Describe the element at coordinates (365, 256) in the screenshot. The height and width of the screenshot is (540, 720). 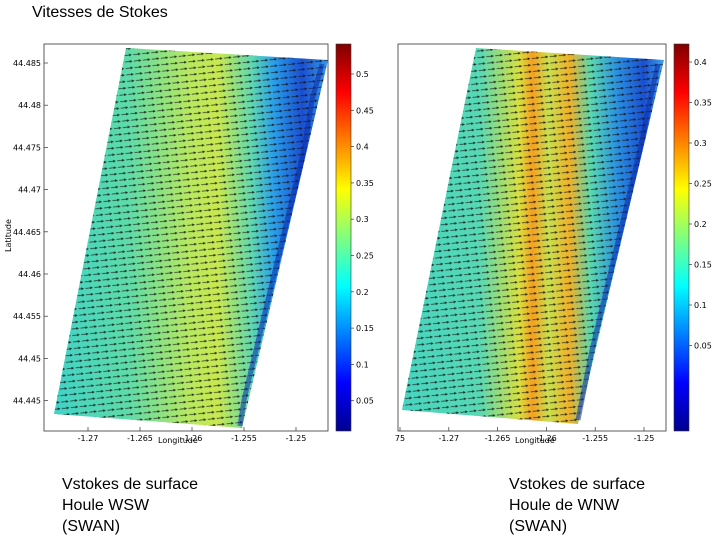
I see `left-colorbar-tick-label: 0.25` at that location.